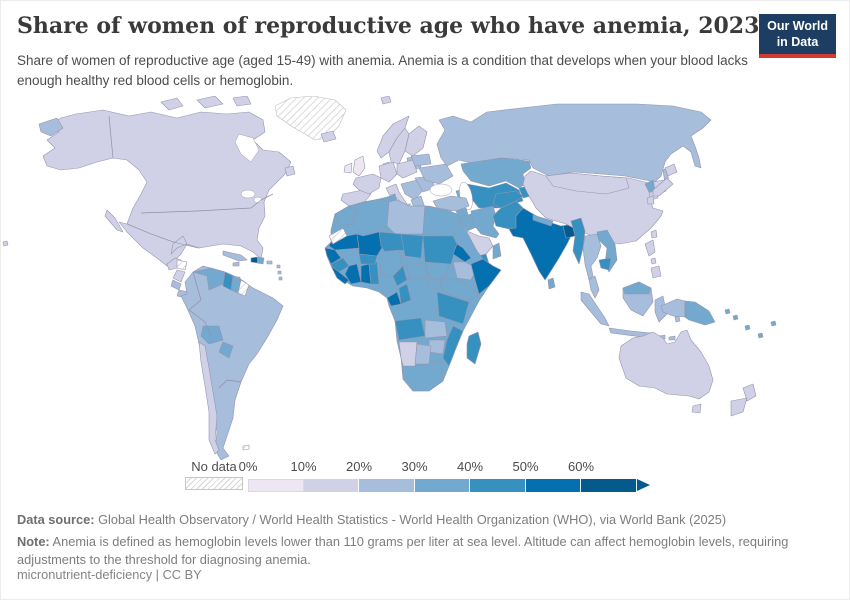 This screenshot has height=600, width=850. What do you see at coordinates (423, 375) in the screenshot?
I see `country-south-africa` at bounding box center [423, 375].